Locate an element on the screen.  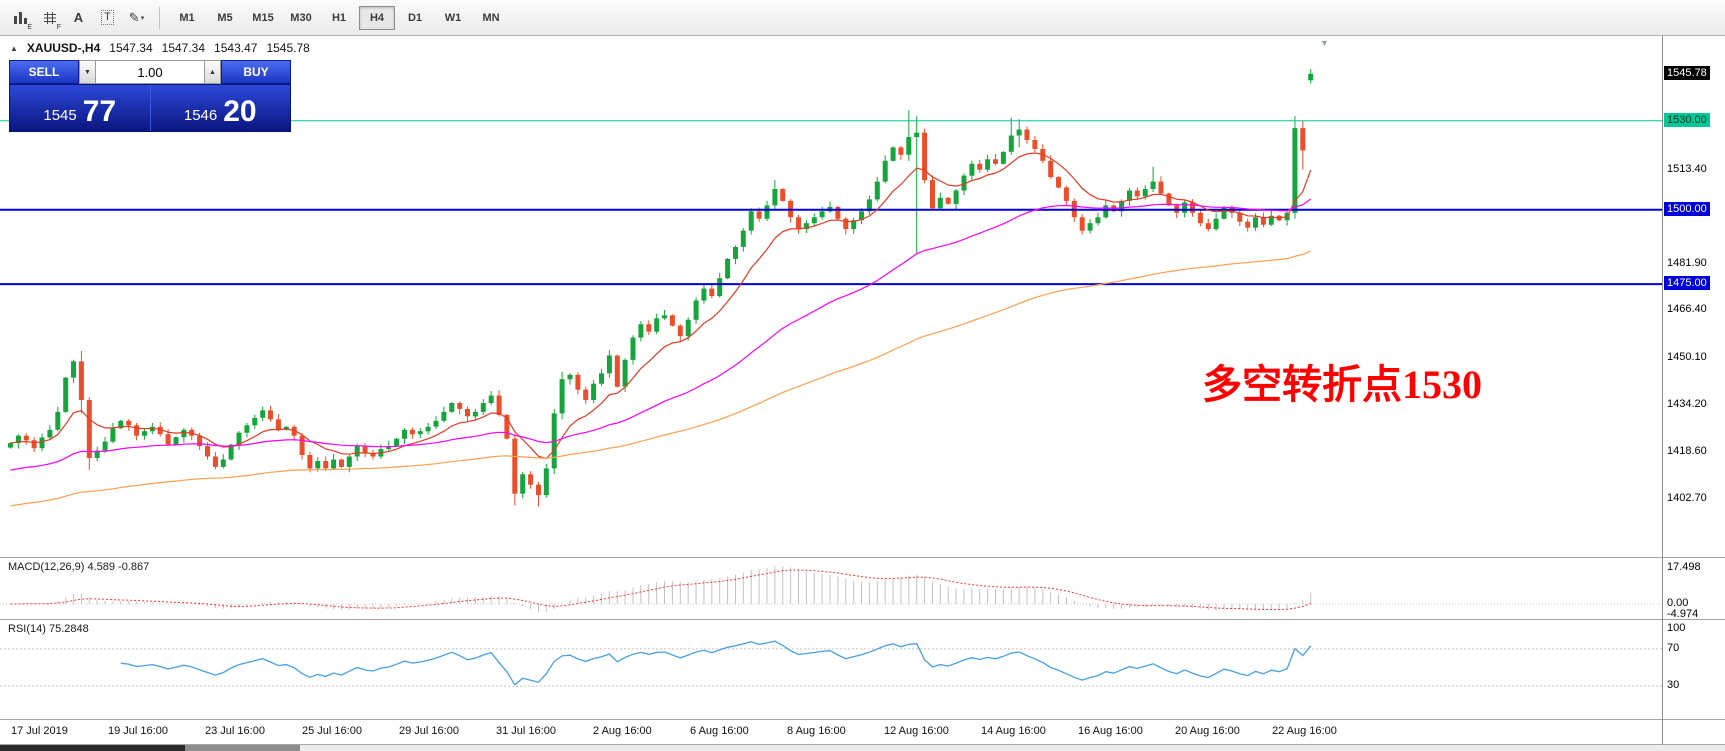
volume-up-button: ▲ is located at coordinates (212, 72).